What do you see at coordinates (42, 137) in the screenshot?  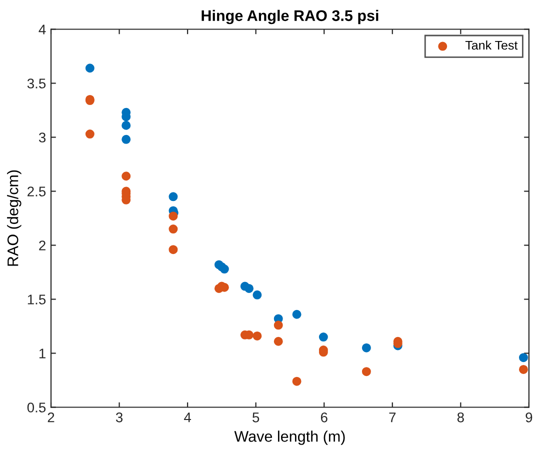 I see `y-tick-label: 3` at bounding box center [42, 137].